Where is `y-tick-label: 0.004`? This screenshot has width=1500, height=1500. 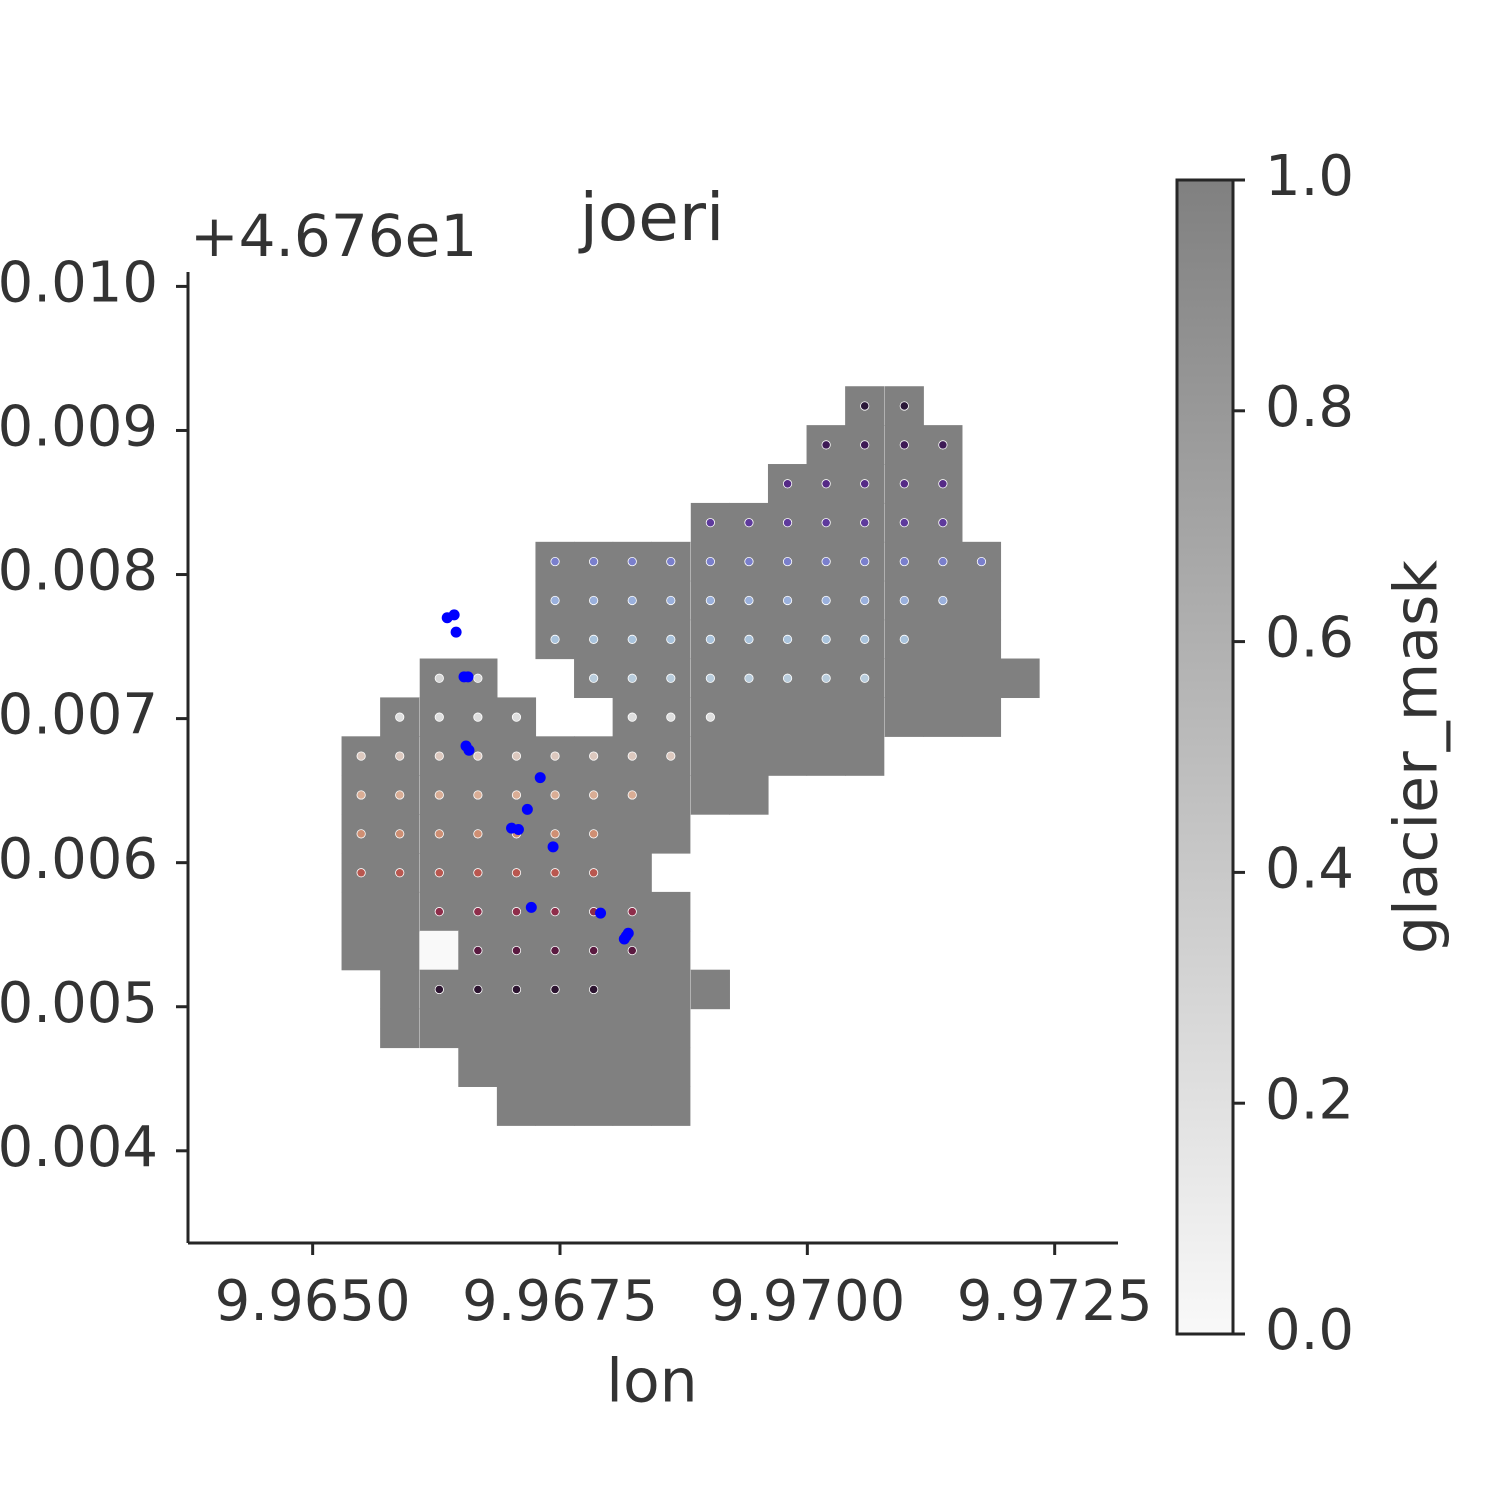 y-tick-label: 0.004 is located at coordinates (79, 1147).